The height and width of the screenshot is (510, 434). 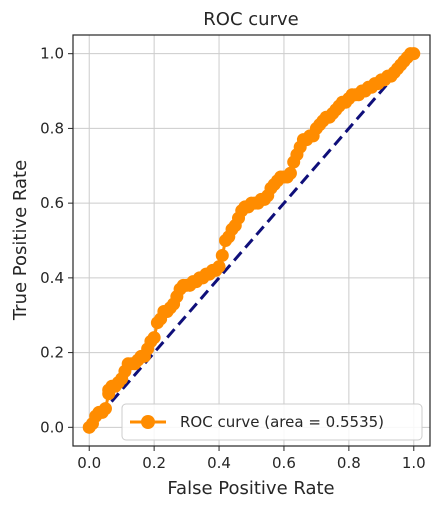 I want to click on x-tick-label: 1.0, so click(x=414, y=463).